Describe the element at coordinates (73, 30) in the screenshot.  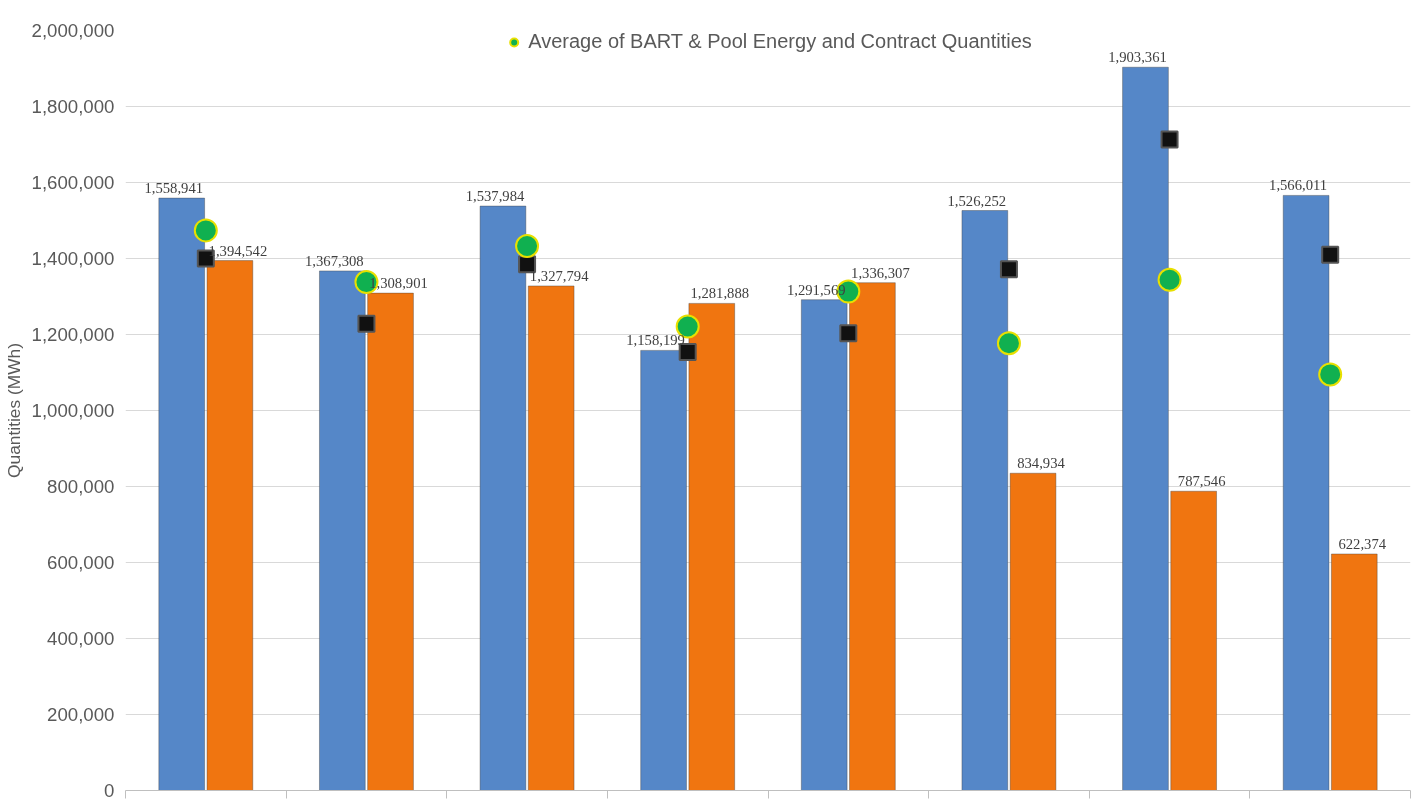
I see `y-tick-label: 2,000,000` at that location.